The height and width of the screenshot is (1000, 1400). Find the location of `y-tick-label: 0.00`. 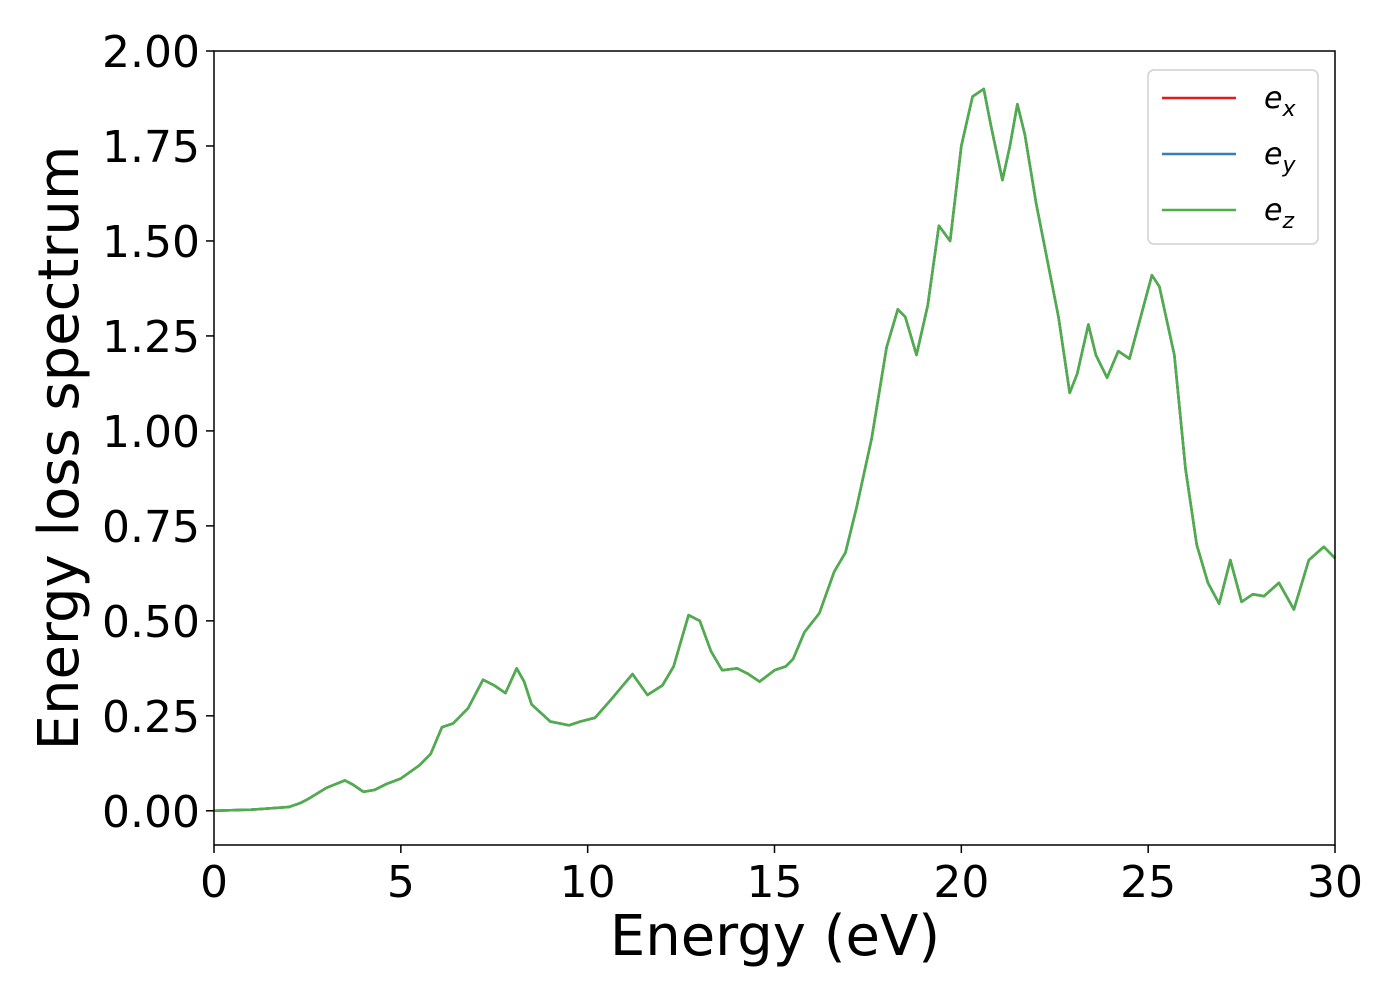

y-tick-label: 0.00 is located at coordinates (151, 812).